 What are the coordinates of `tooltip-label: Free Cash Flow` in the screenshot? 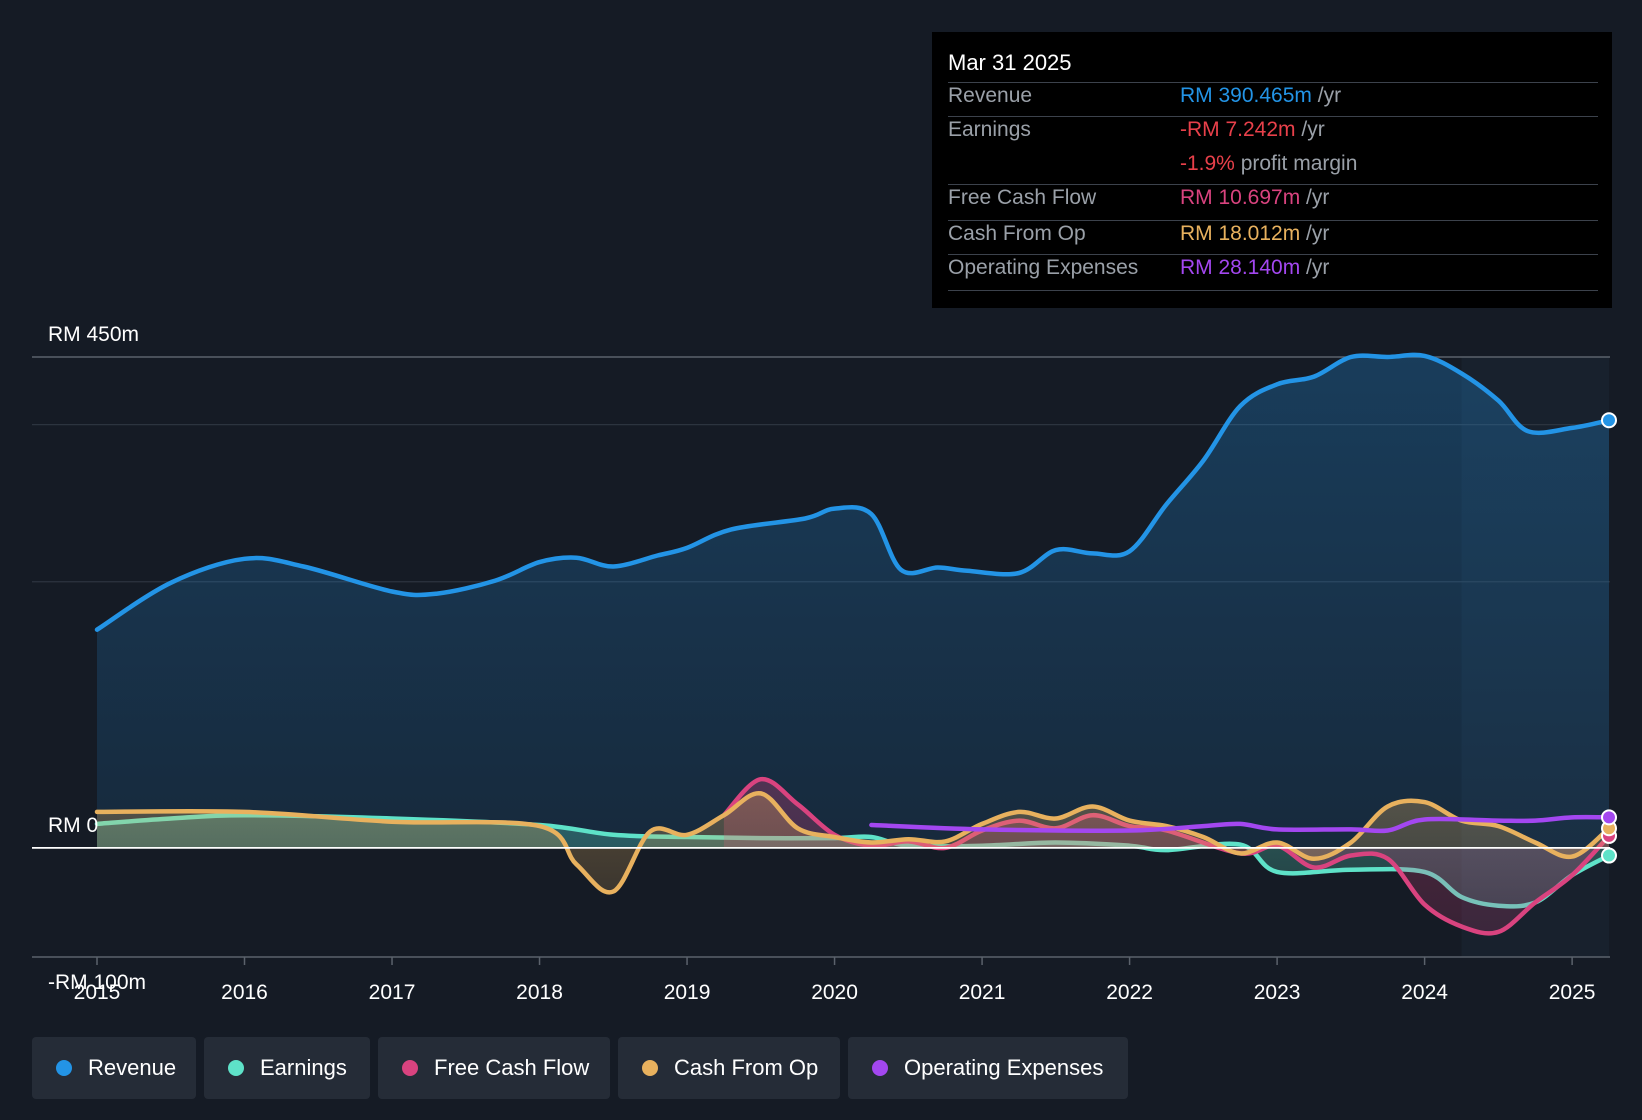 It's located at (1022, 197).